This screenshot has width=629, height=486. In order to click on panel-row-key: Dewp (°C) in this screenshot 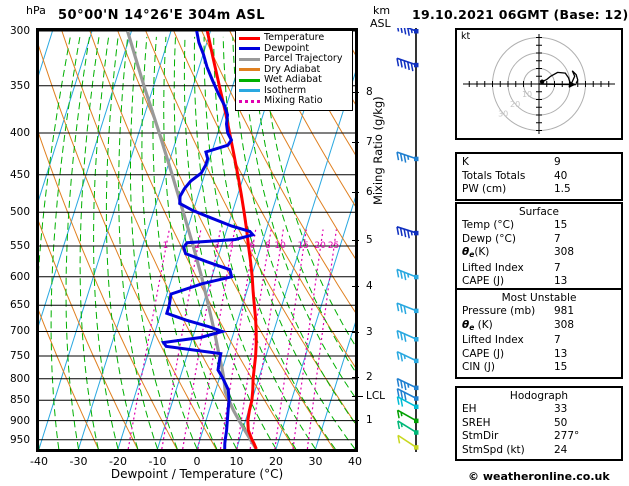, I will do `click(489, 238)`.